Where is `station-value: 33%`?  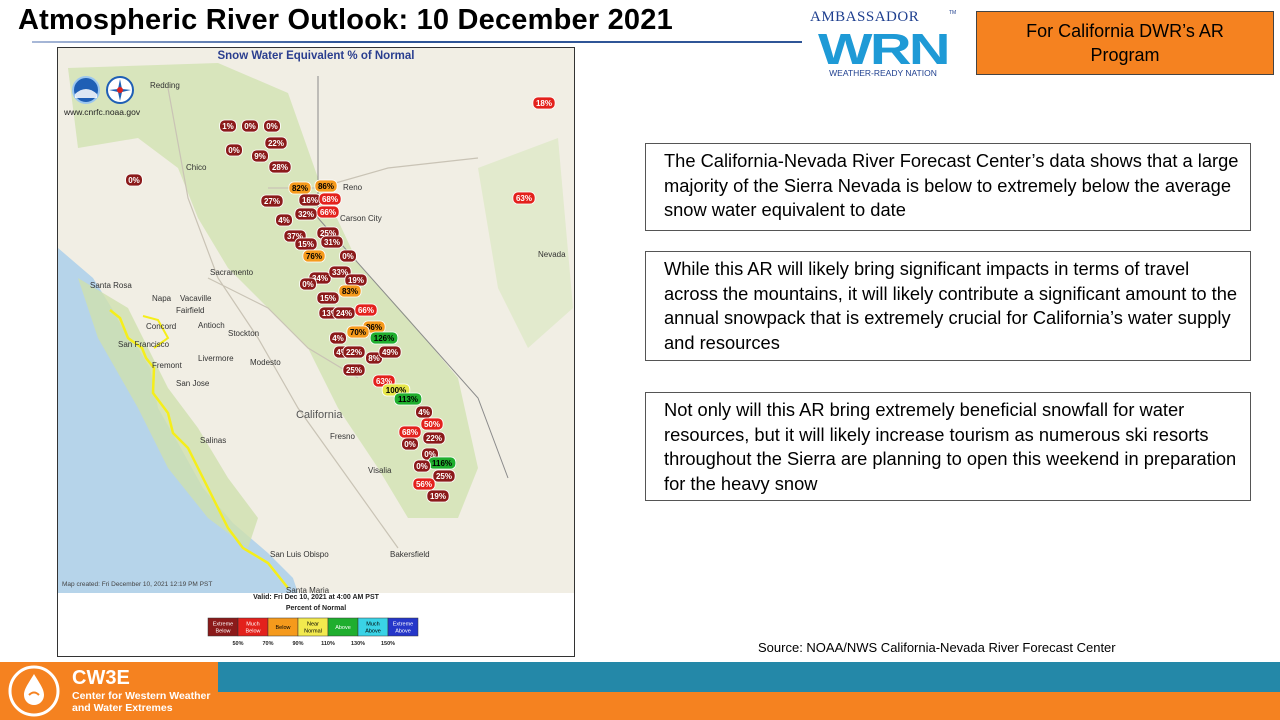
station-value: 33% is located at coordinates (340, 272).